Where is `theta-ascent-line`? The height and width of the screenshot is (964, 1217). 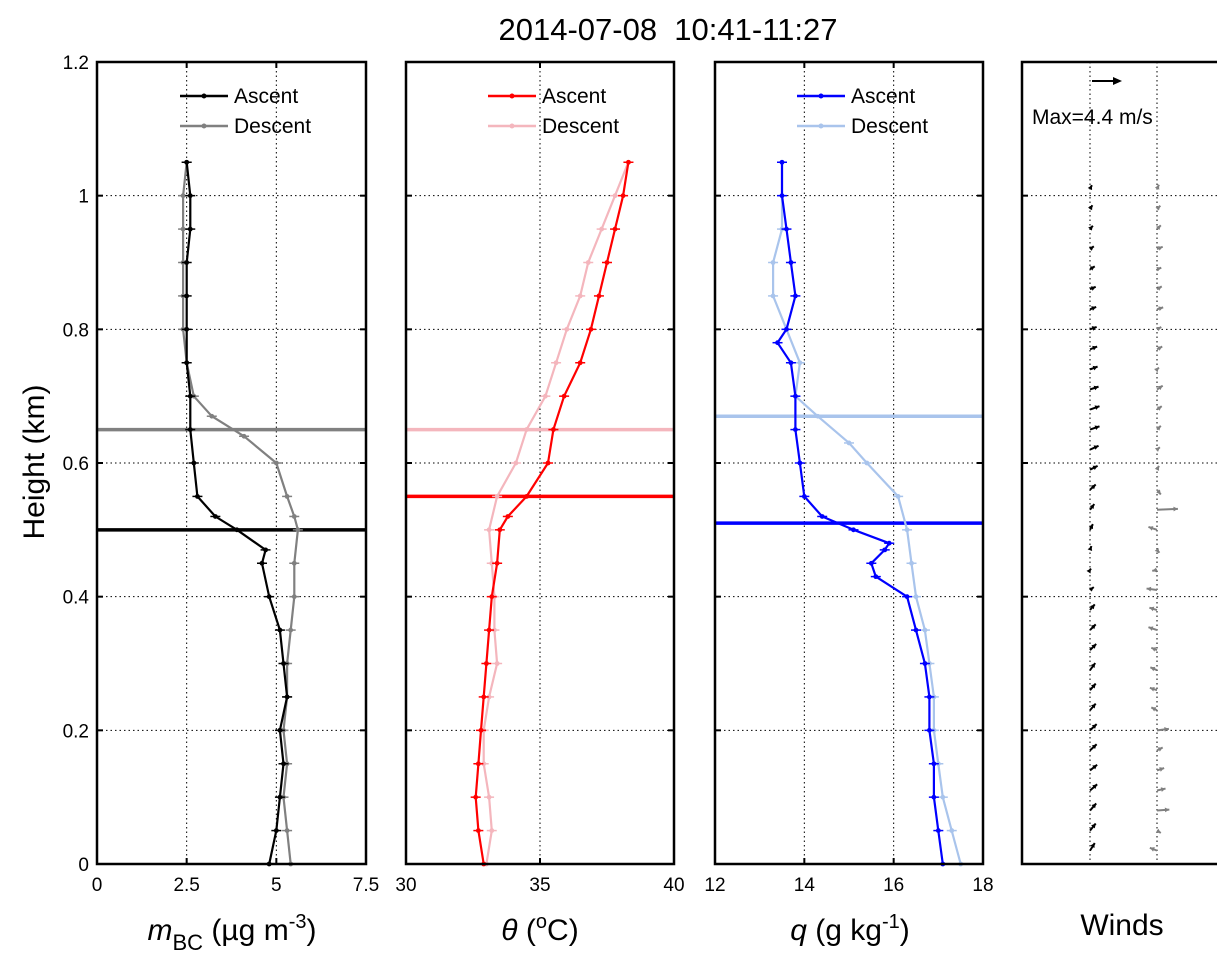
theta-ascent-line is located at coordinates (552, 513).